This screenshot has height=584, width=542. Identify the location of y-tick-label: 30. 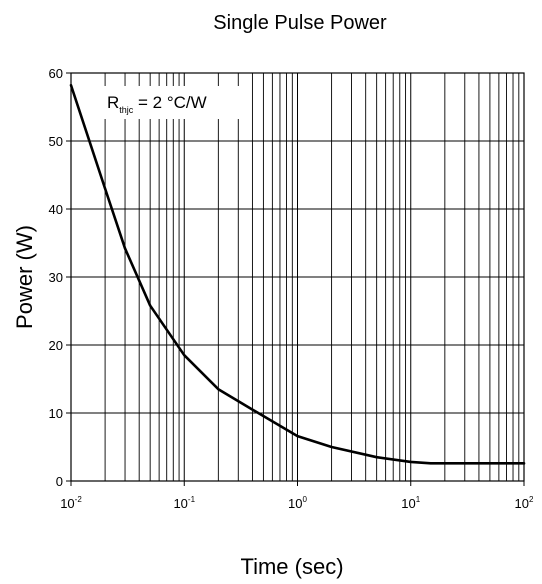
(56, 277).